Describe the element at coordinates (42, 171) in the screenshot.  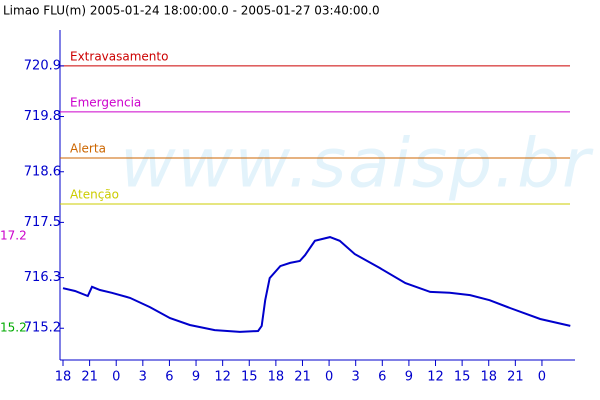
I see `y-tick-label: 718.6` at that location.